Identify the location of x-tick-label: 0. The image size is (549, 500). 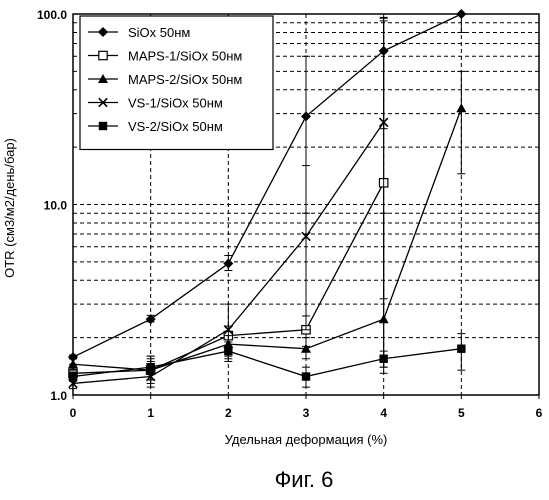
(73, 413).